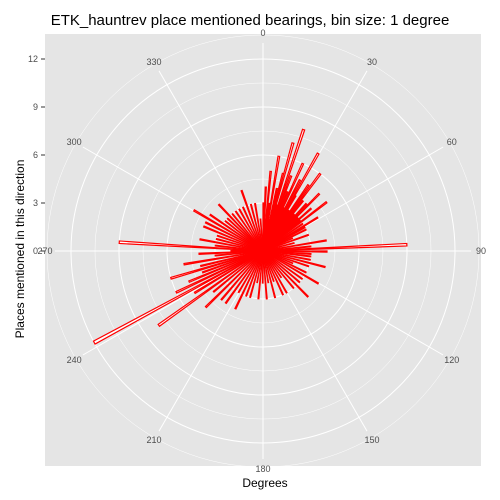 This screenshot has height=500, width=500. Describe the element at coordinates (74, 142) in the screenshot. I see `angle-tick-label: 300` at that location.